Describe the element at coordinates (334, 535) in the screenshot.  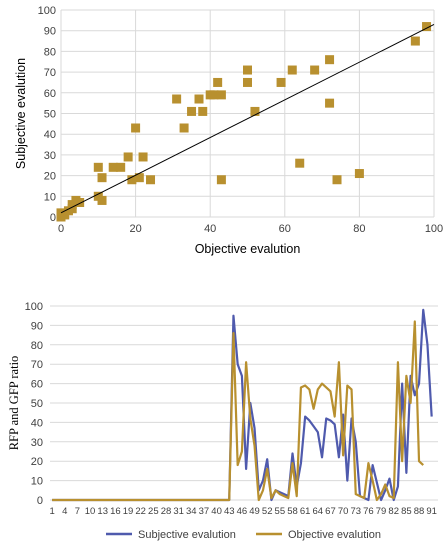
I see `legend-label-2: Objective evalution` at that location.